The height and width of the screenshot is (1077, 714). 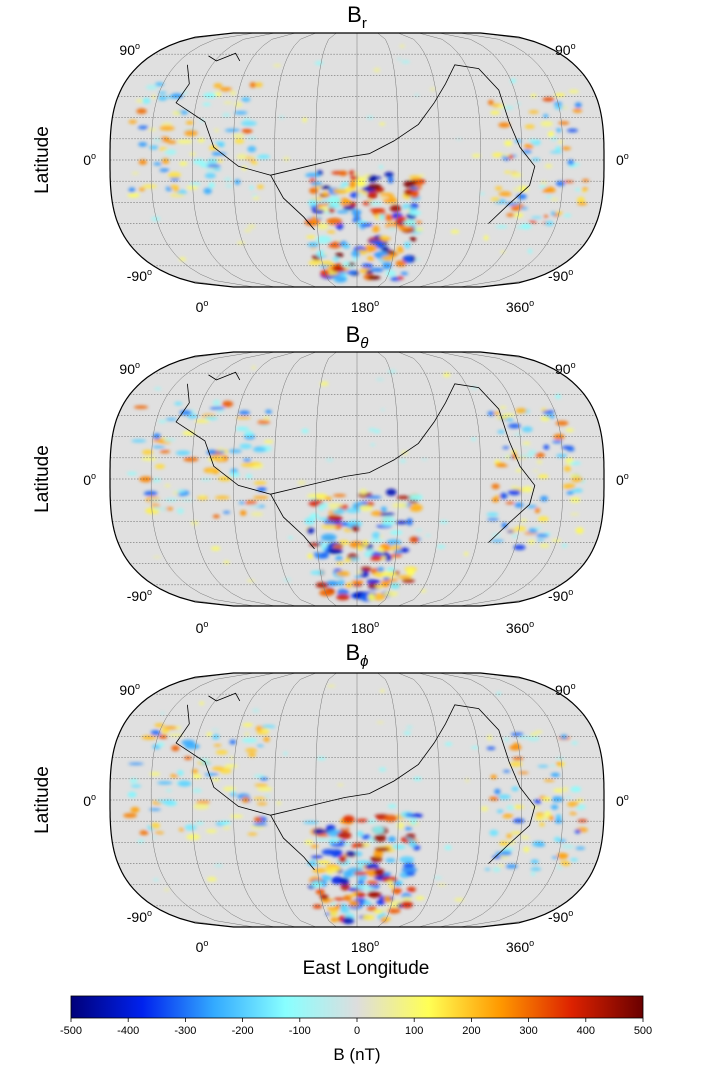 I want to click on colorbar-tick-label: -500, so click(x=71, y=1031).